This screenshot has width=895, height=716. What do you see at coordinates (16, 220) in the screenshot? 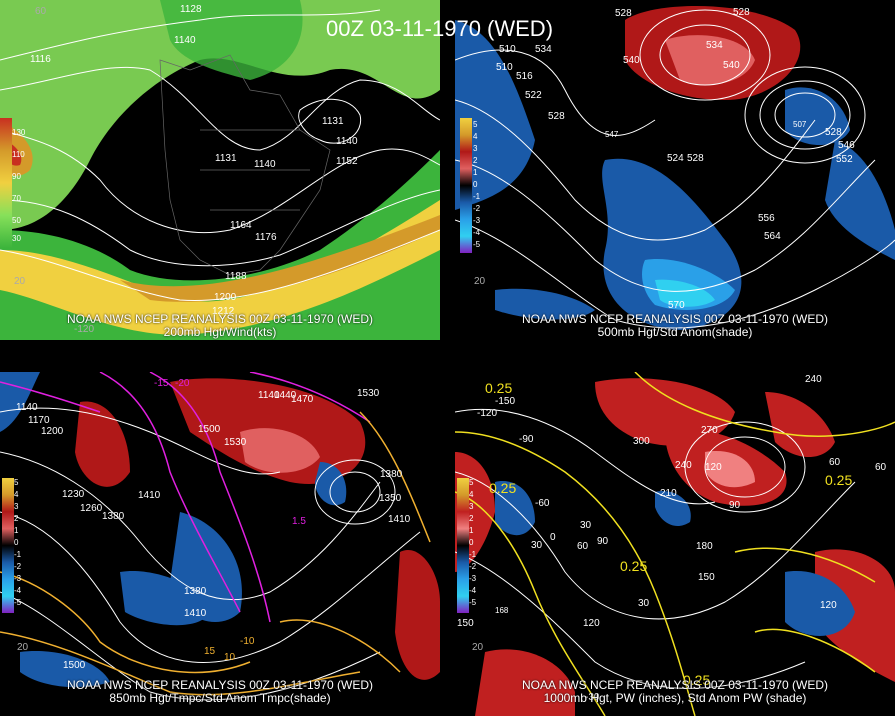
I see `colorbar-label: 50` at bounding box center [16, 220].